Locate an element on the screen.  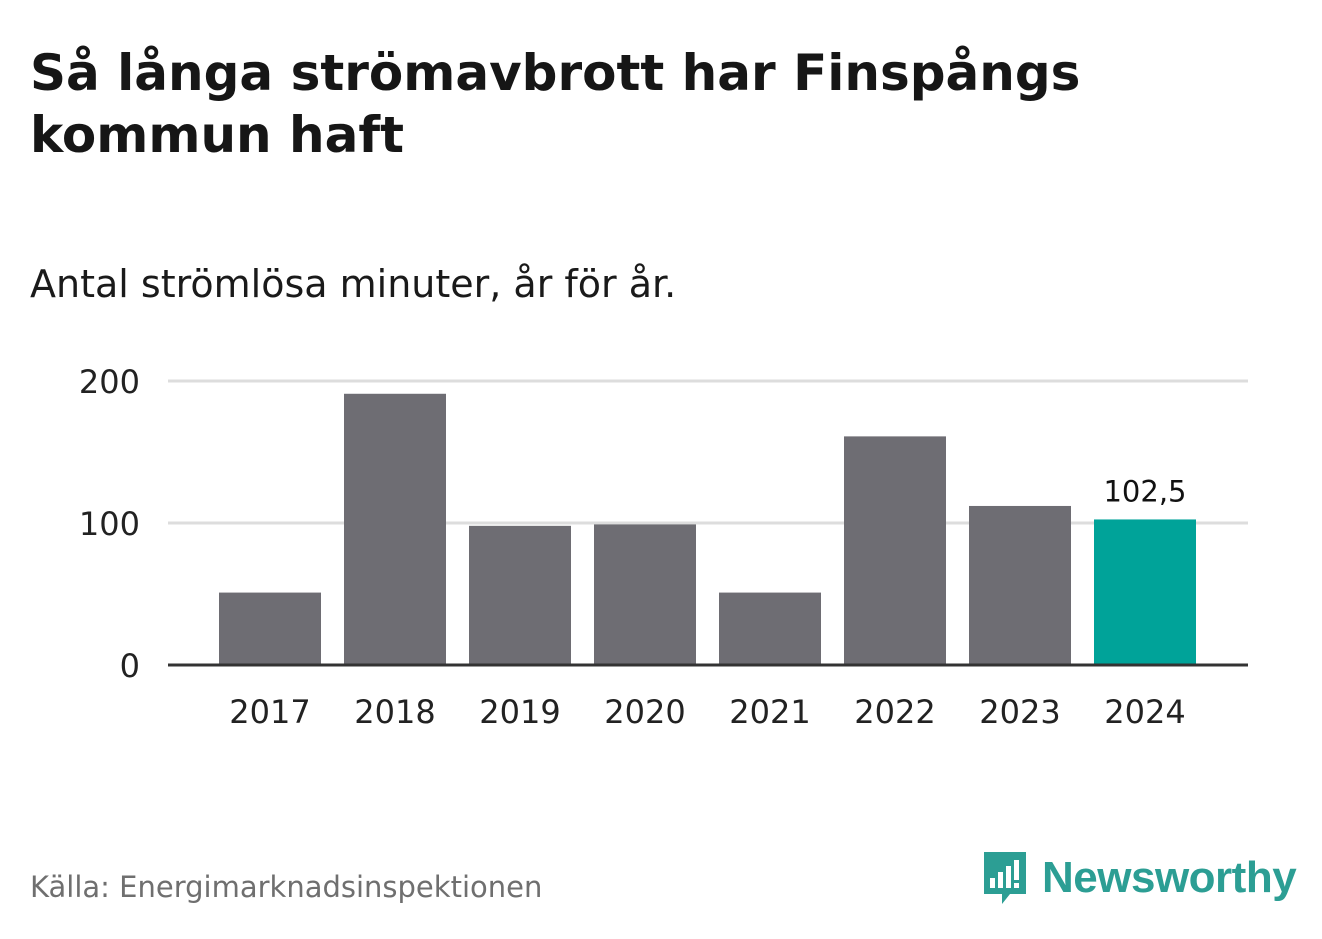
newsworthy-logo: Newsworthy is located at coordinates (1138, 878).